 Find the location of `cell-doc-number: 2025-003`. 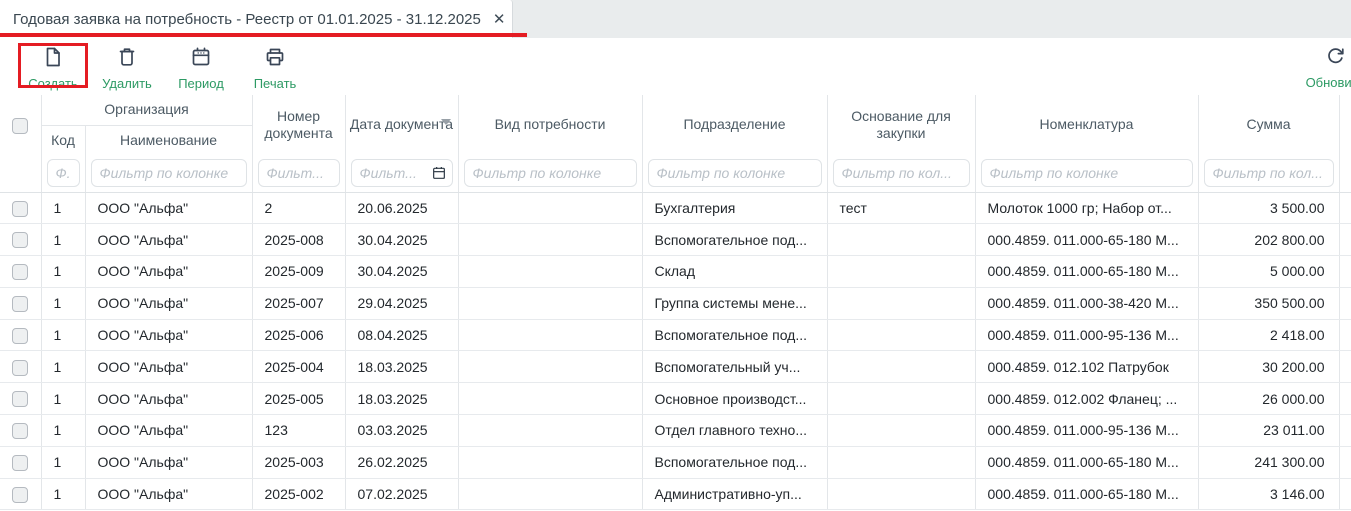

cell-doc-number: 2025-003 is located at coordinates (299, 462).